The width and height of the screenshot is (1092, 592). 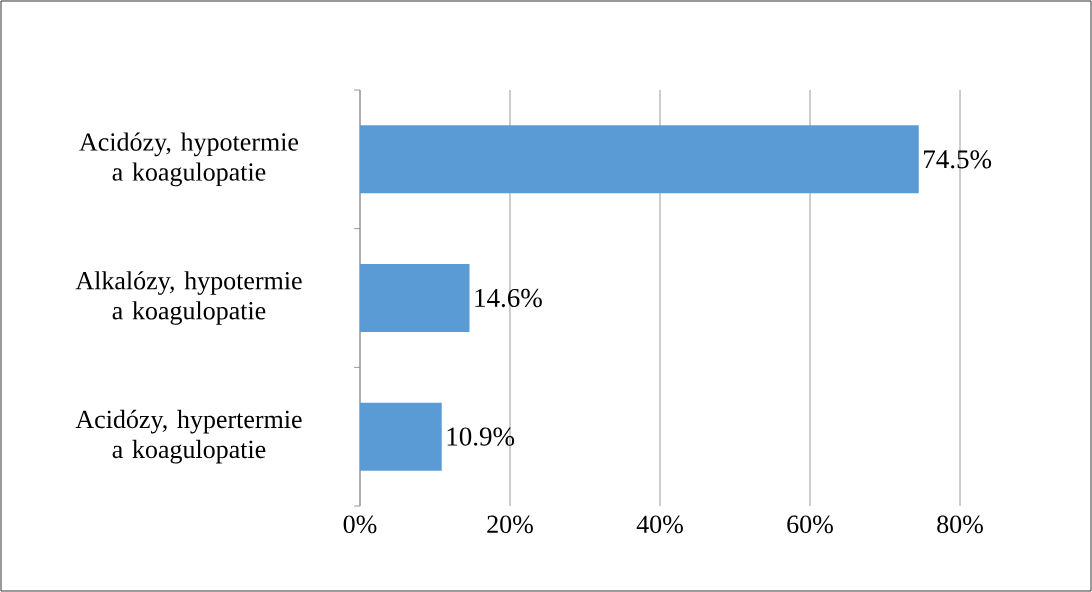 What do you see at coordinates (360, 524) in the screenshot?
I see `x-tick-label: 0%` at bounding box center [360, 524].